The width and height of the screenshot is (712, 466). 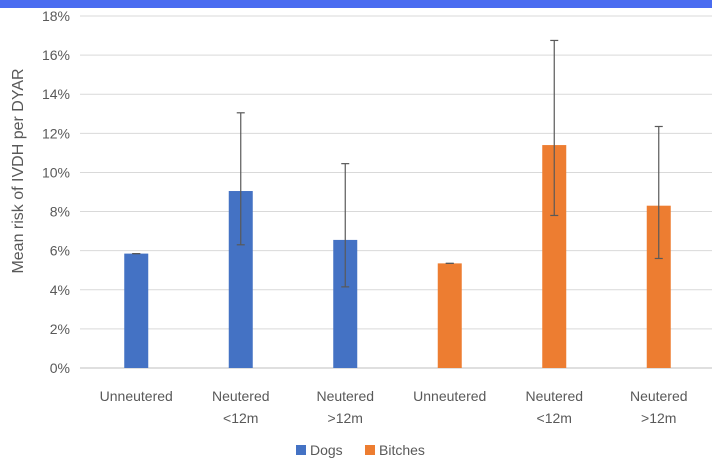 I want to click on bar-dogs, so click(x=136, y=310).